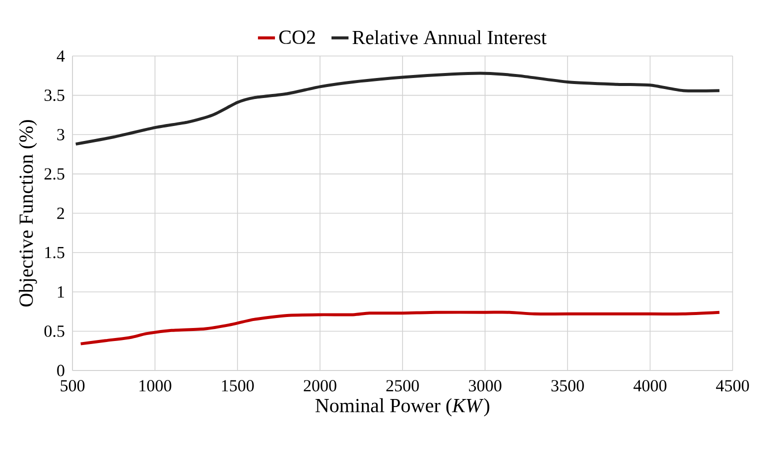 The width and height of the screenshot is (783, 450). Describe the element at coordinates (650, 386) in the screenshot. I see `x-tick-label: 4000` at that location.